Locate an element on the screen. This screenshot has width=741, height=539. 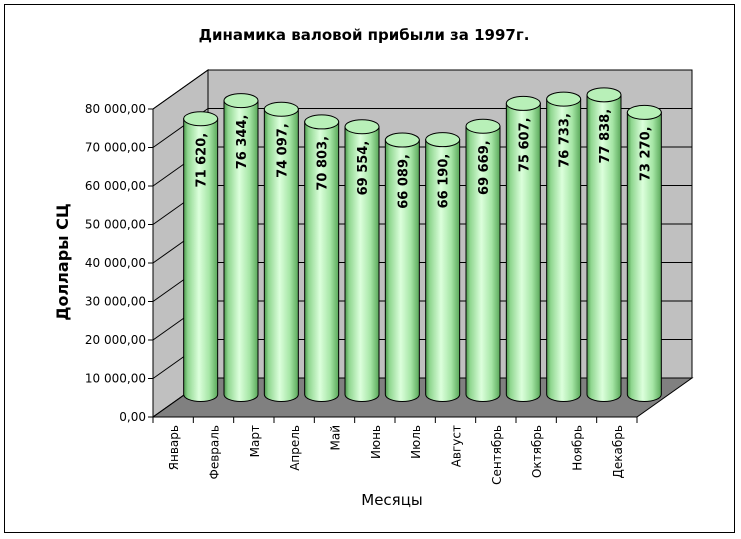
data-label: 69 554, is located at coordinates (363, 168).